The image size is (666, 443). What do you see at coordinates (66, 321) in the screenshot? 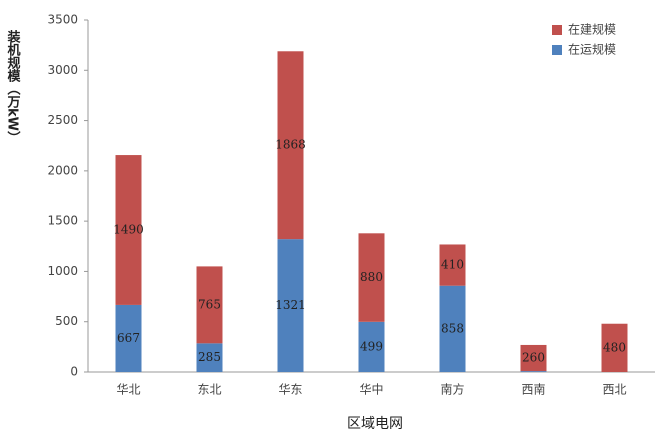
I see `y-tick-label: 500` at bounding box center [66, 321].